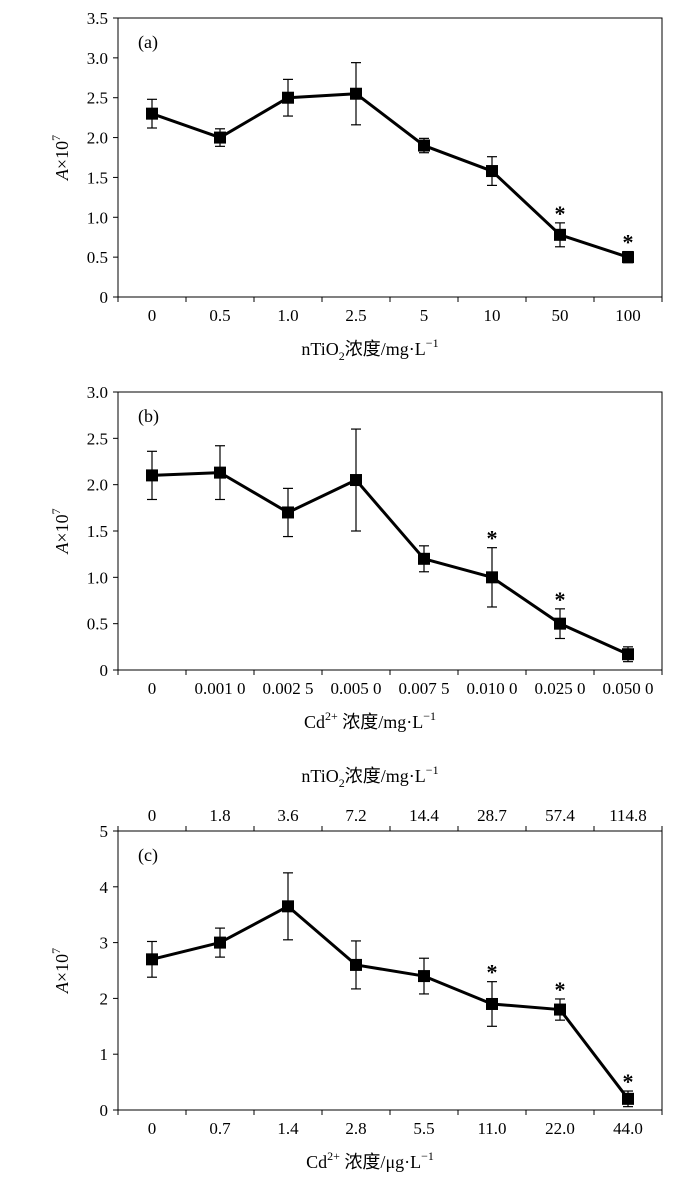 Image resolution: width=700 pixels, height=1181 pixels. I want to click on x-tick-label: 10, so click(492, 315).